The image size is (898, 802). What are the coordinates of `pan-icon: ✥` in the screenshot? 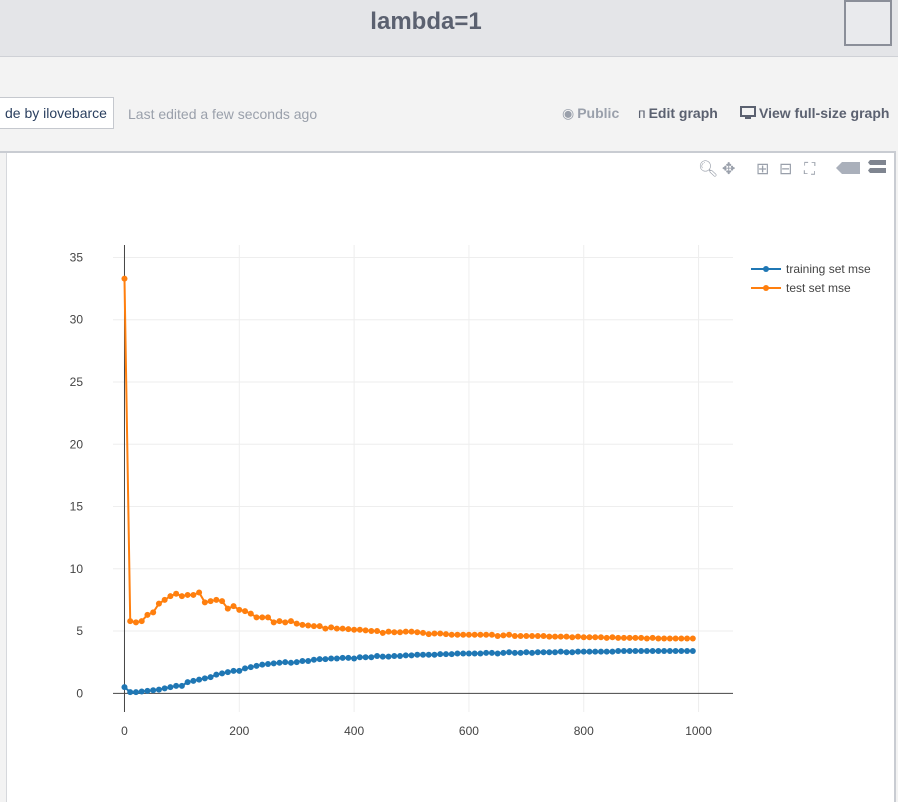 It's located at (729, 169).